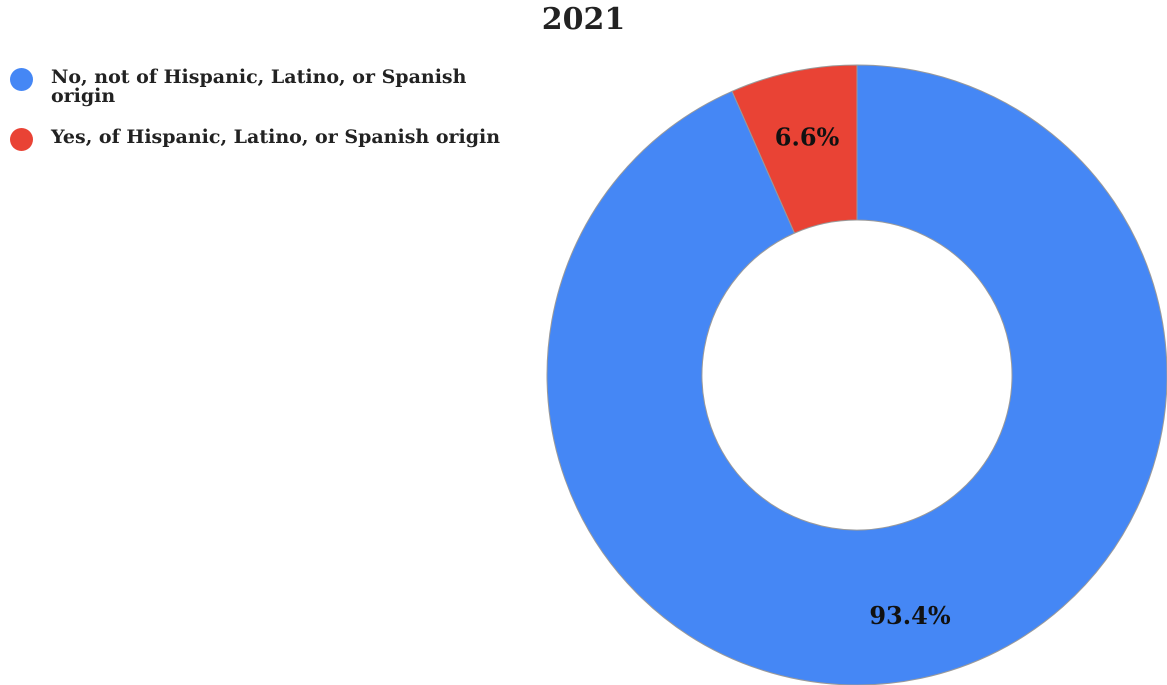 Image resolution: width=1167 pixels, height=685 pixels. I want to click on legend-swatch-no, so click(21, 79).